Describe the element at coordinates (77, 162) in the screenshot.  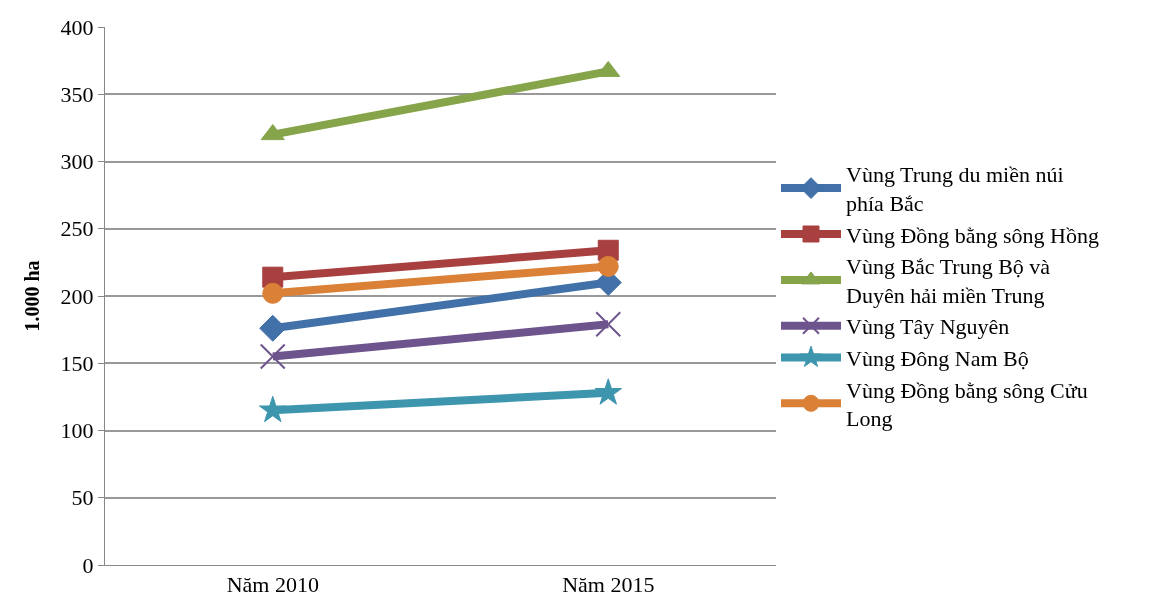
I see `y-tick-label: 300` at that location.